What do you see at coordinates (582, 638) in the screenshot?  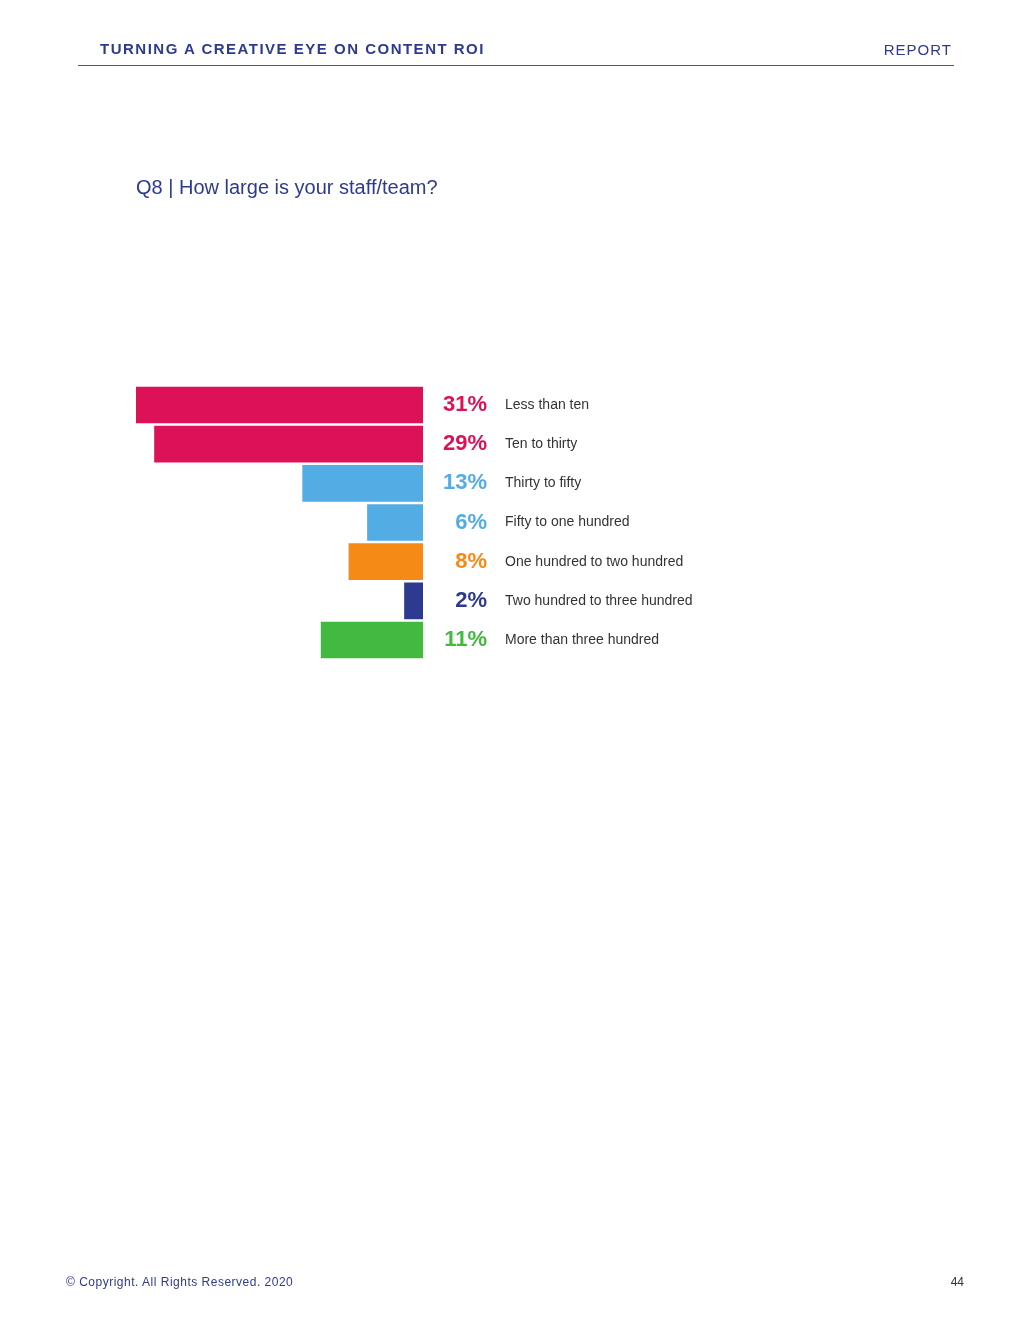 I see `y-tick-label: More than three hundred` at bounding box center [582, 638].